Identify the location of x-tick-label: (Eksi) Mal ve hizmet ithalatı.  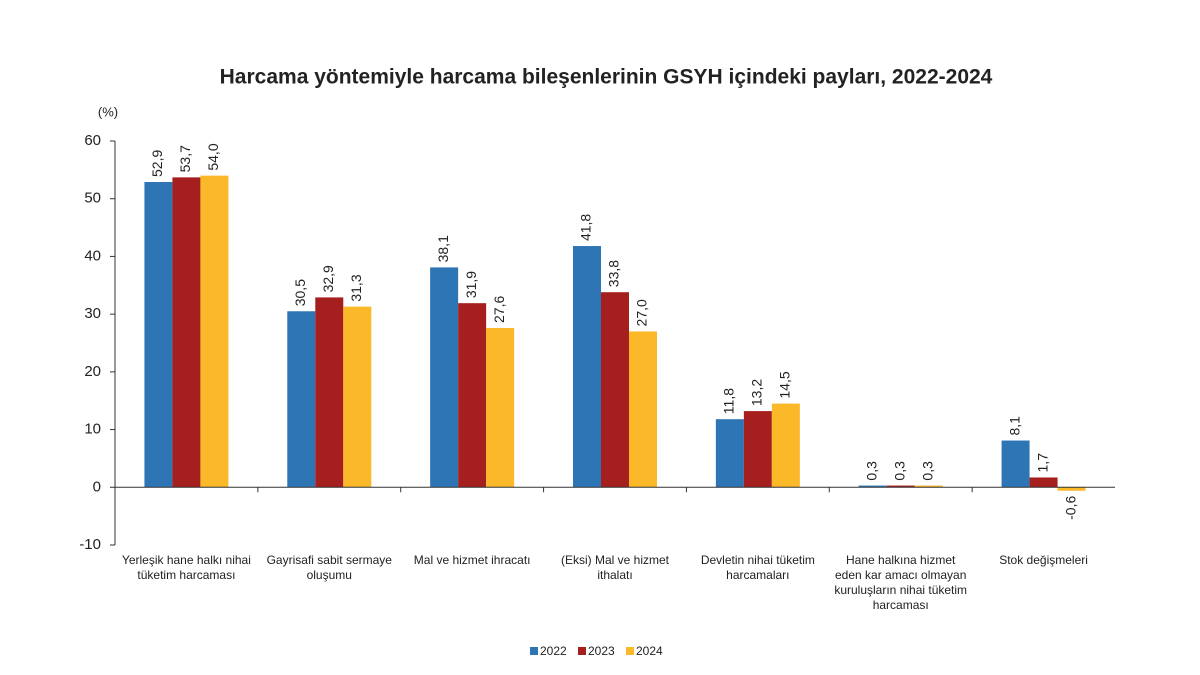
(615, 567).